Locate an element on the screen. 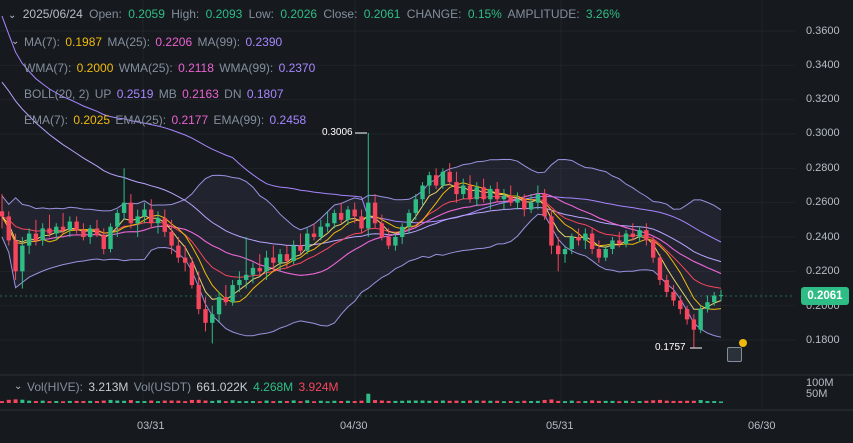 The height and width of the screenshot is (443, 853). wma25-label: WMA(25): is located at coordinates (145, 68).